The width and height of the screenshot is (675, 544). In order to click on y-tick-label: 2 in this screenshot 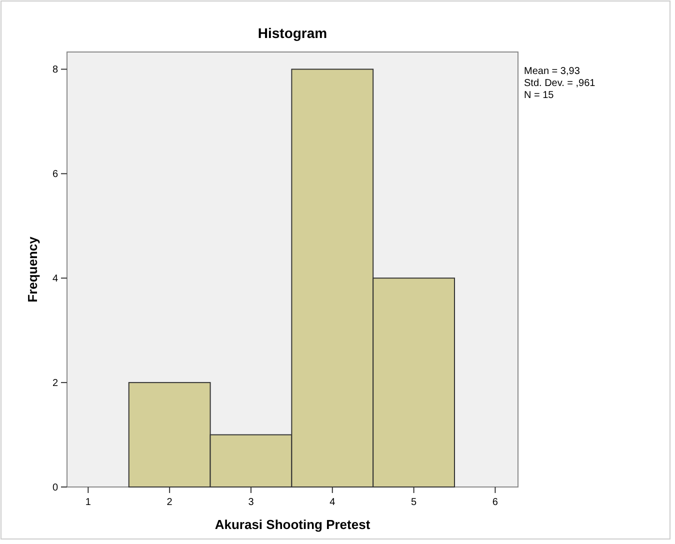, I will do `click(55, 384)`.